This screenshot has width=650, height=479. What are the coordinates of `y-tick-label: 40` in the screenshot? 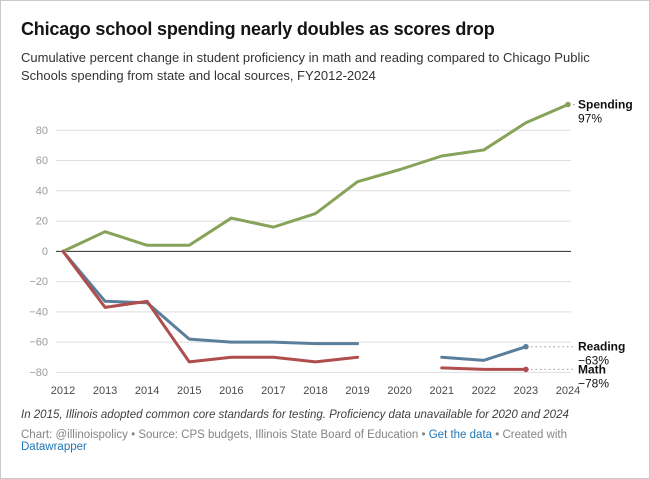 It's located at (42, 192).